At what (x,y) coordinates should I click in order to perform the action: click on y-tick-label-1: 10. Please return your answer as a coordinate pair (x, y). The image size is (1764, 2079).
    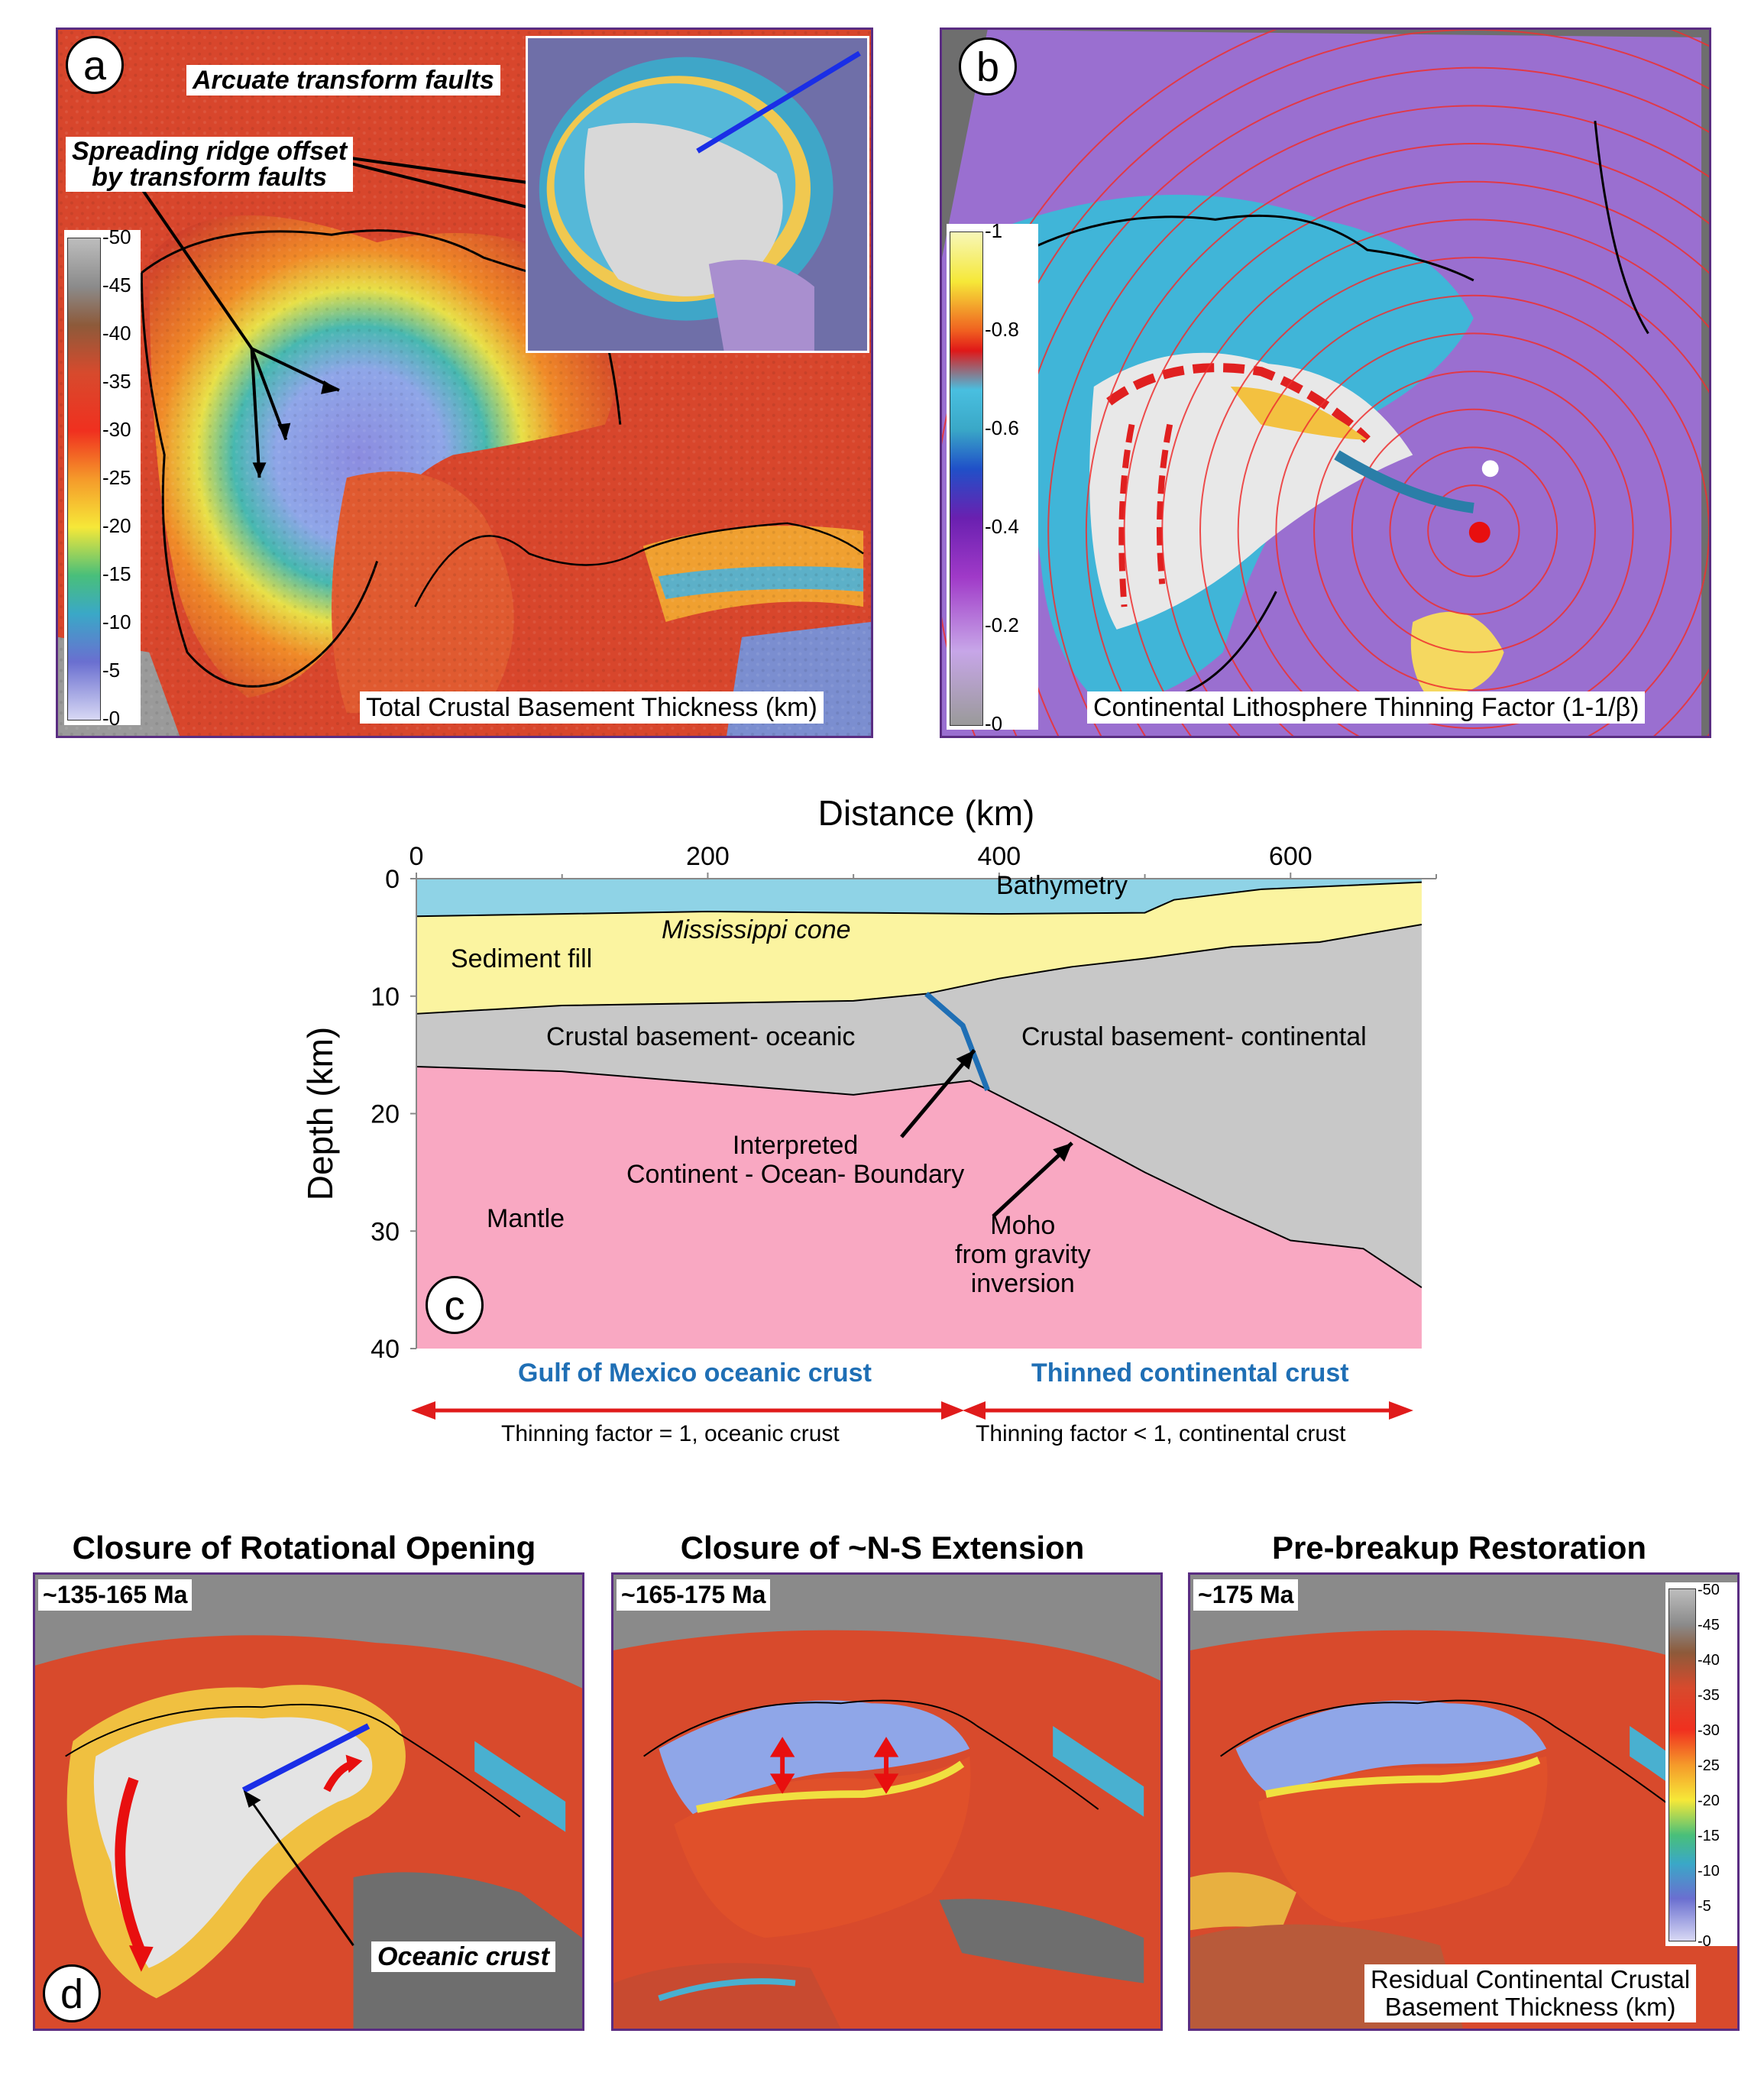
    Looking at the image, I should click on (385, 997).